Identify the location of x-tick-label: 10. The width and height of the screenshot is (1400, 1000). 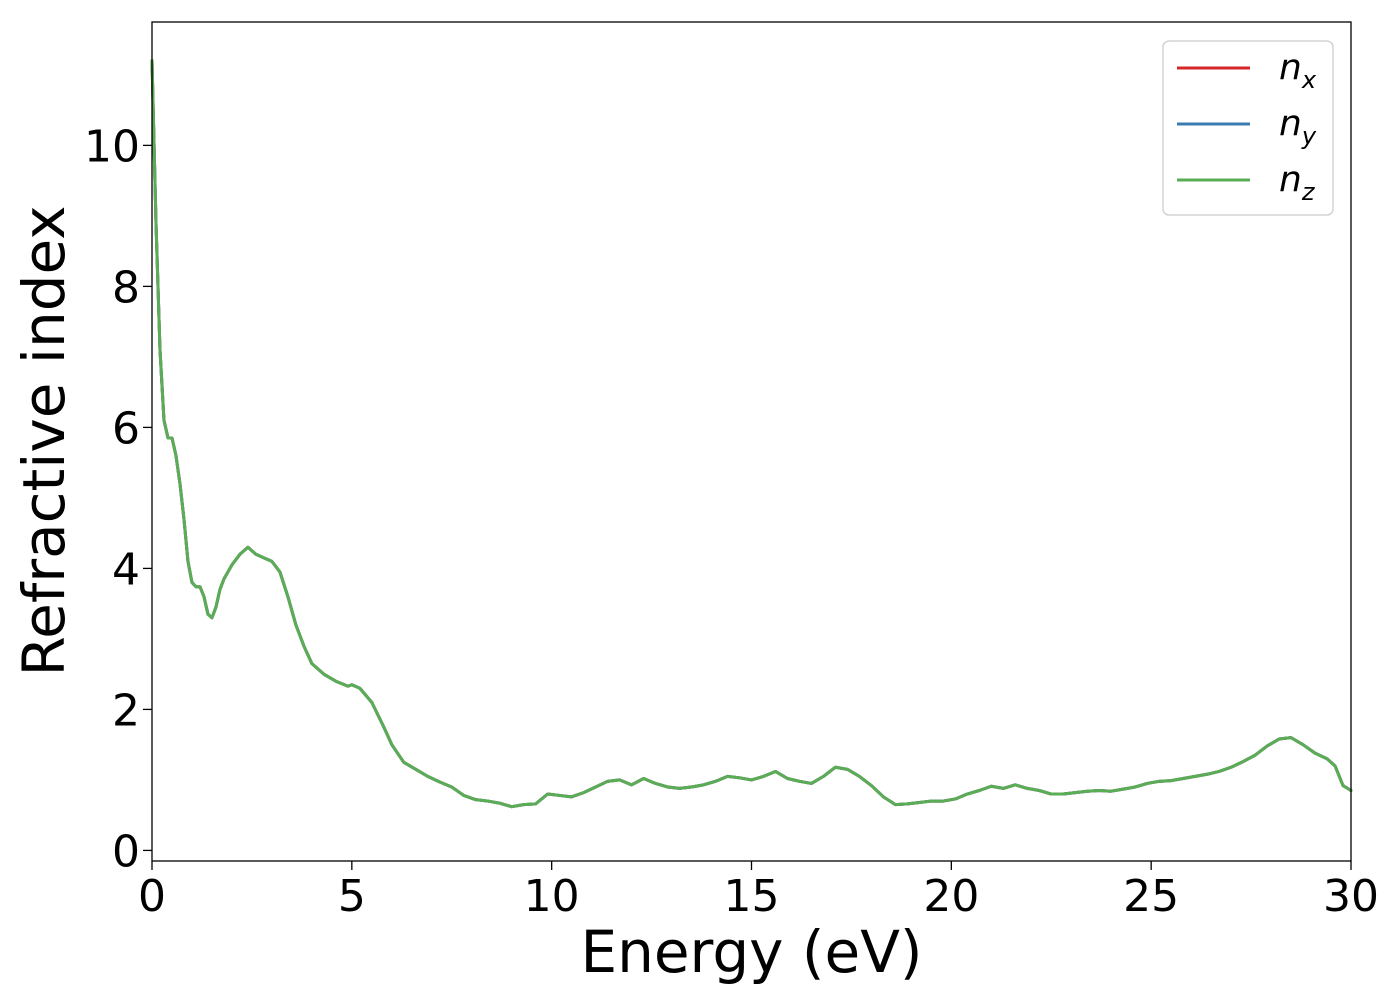
(552, 896).